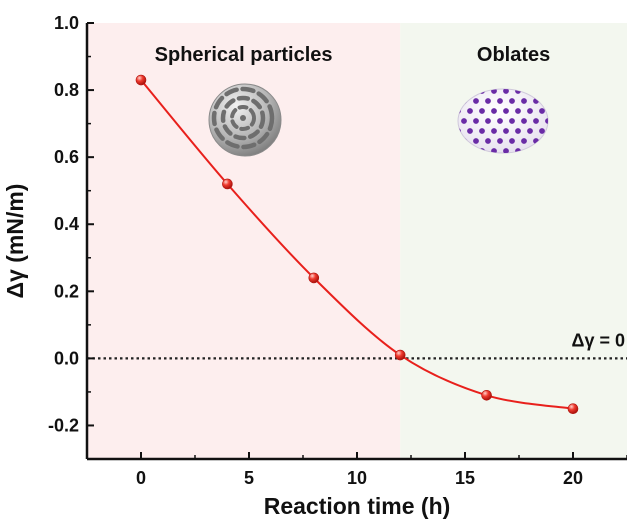  What do you see at coordinates (66, 23) in the screenshot?
I see `y-tick-label: 1.0` at bounding box center [66, 23].